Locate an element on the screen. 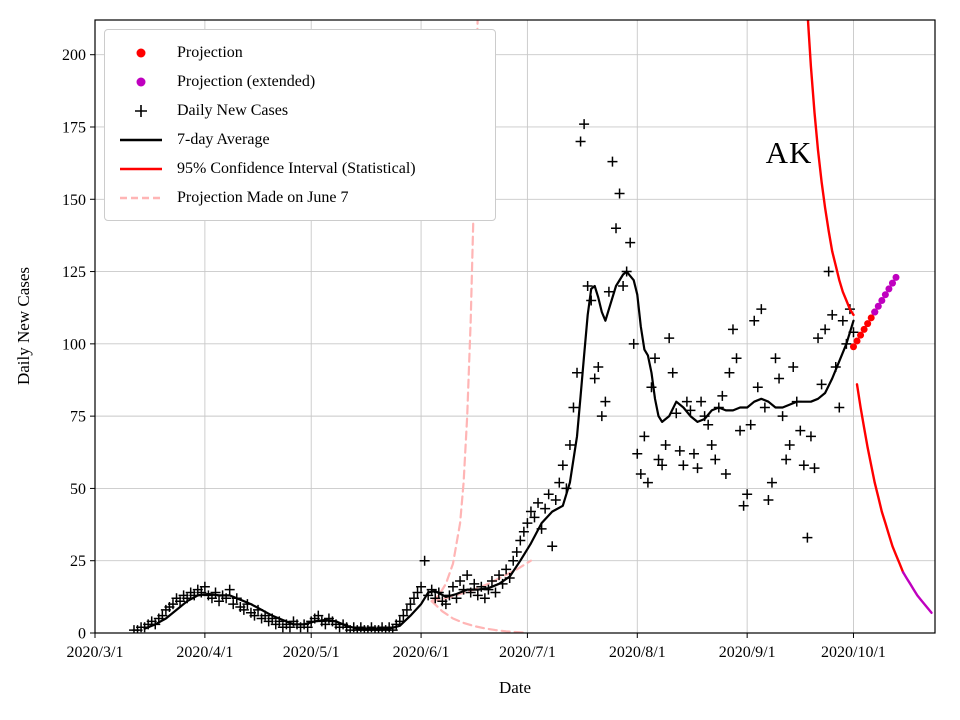  legend-item-label: Projection (extended) is located at coordinates (246, 81).